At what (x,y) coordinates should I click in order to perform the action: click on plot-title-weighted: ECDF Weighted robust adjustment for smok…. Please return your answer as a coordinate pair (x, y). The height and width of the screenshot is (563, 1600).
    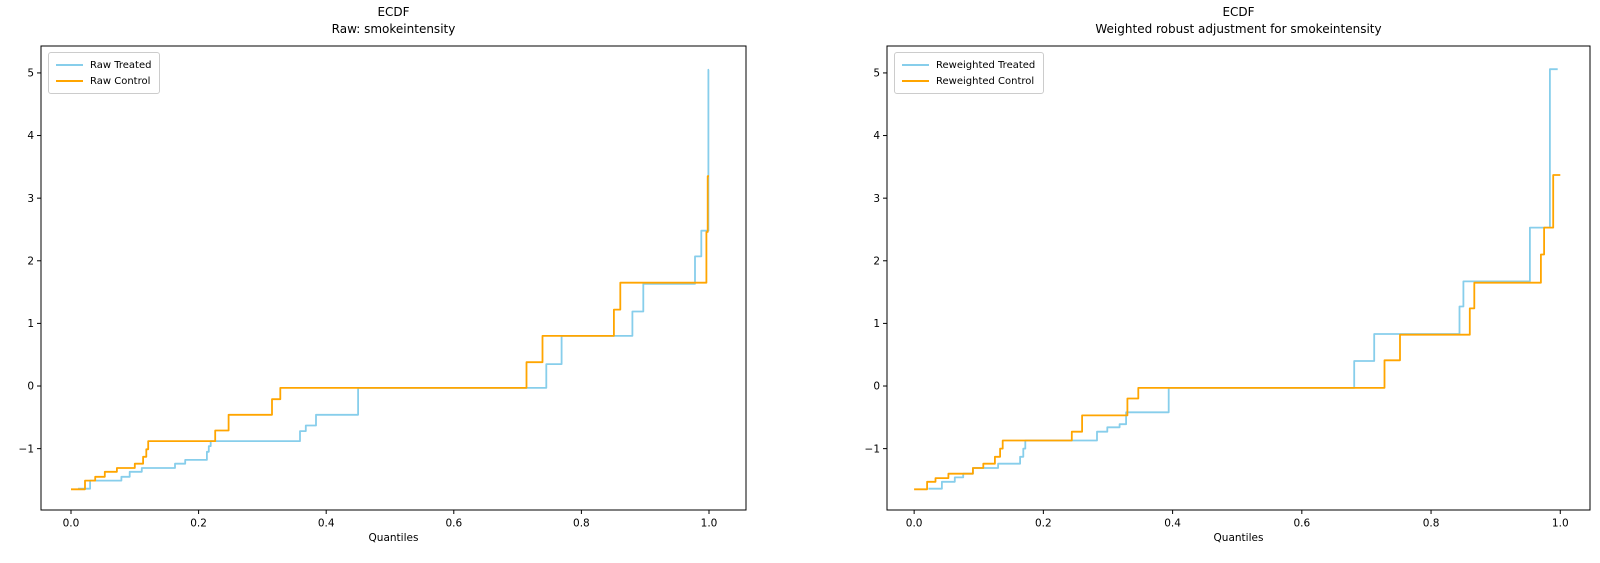
    Looking at the image, I should click on (1238, 21).